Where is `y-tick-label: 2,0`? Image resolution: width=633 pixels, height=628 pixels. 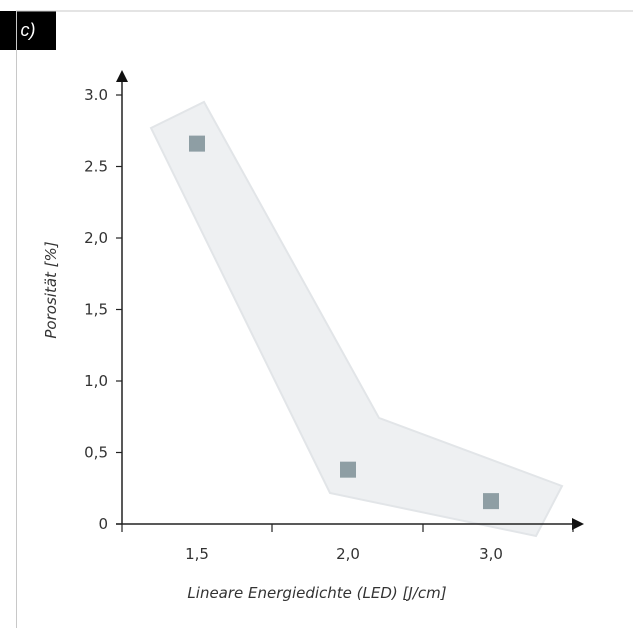
y-tick-label: 2,0 is located at coordinates (96, 238).